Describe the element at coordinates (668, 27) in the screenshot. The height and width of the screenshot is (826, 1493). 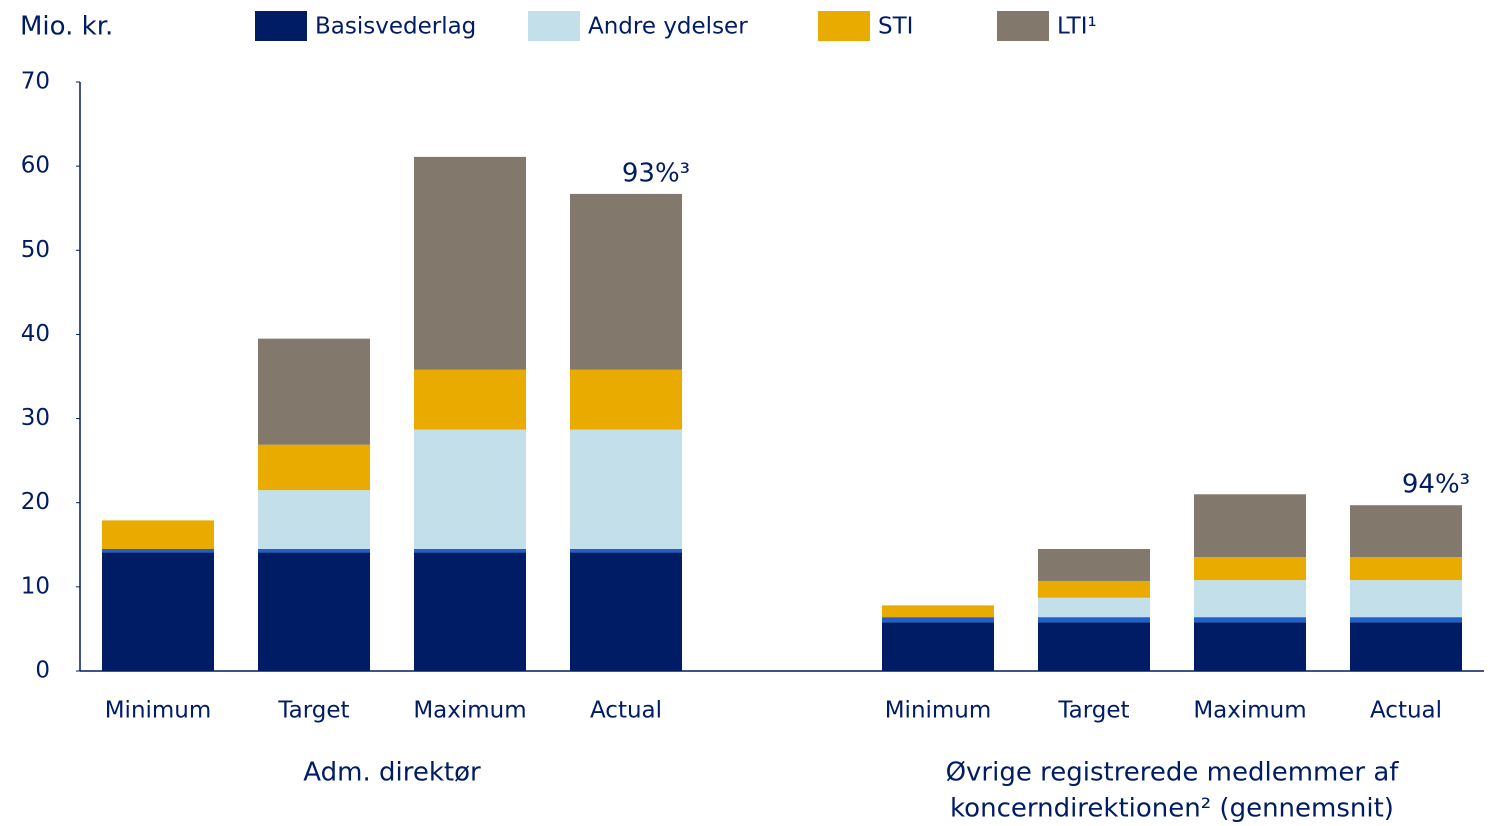
I see `legend-label: Andre ydelser` at that location.